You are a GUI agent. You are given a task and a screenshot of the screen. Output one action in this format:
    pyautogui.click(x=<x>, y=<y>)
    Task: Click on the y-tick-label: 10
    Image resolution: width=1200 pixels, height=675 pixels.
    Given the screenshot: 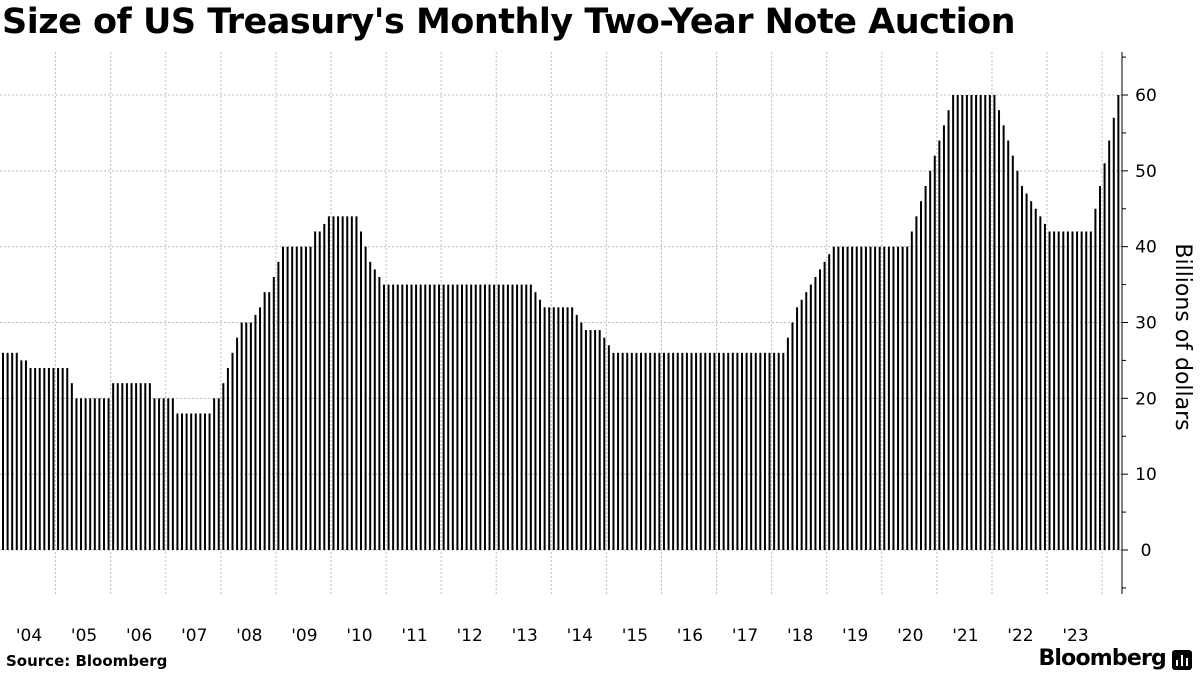 What is the action you would take?
    pyautogui.click(x=1146, y=475)
    